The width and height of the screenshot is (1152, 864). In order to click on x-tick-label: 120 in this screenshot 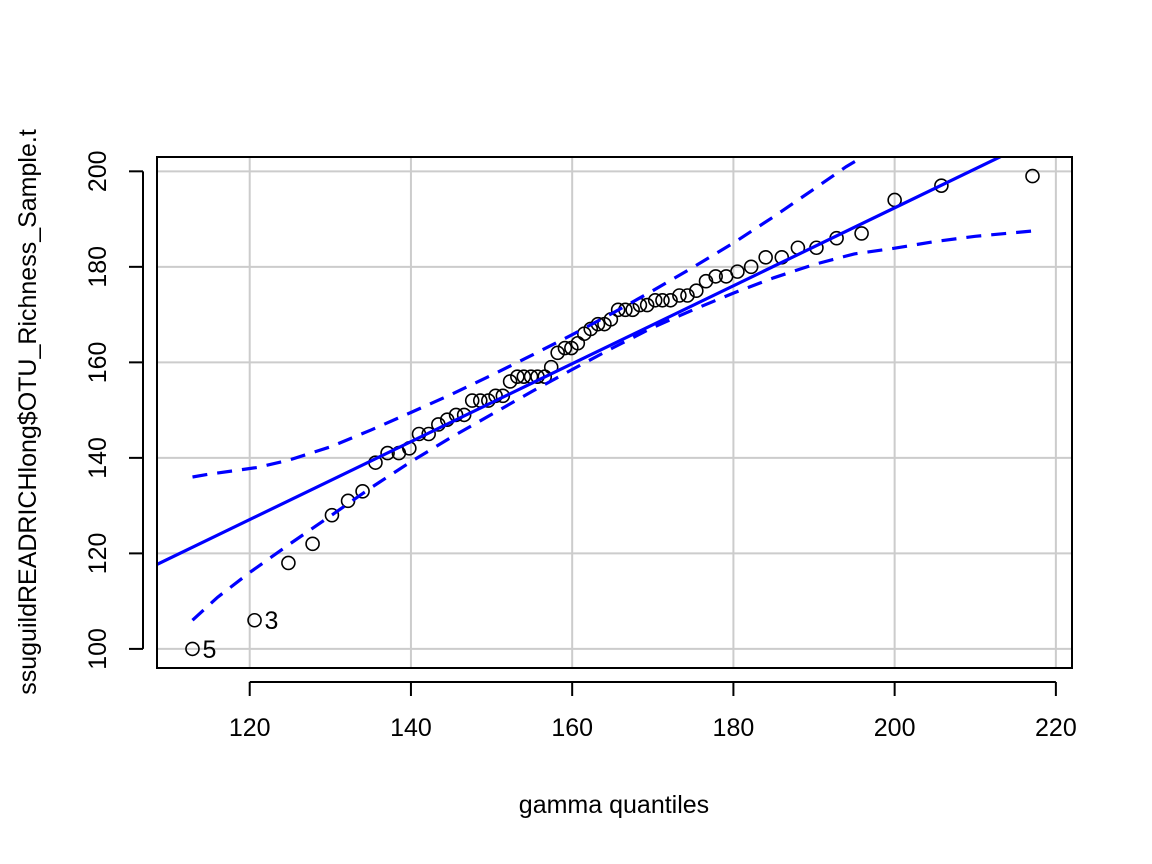, I will do `click(250, 728)`.